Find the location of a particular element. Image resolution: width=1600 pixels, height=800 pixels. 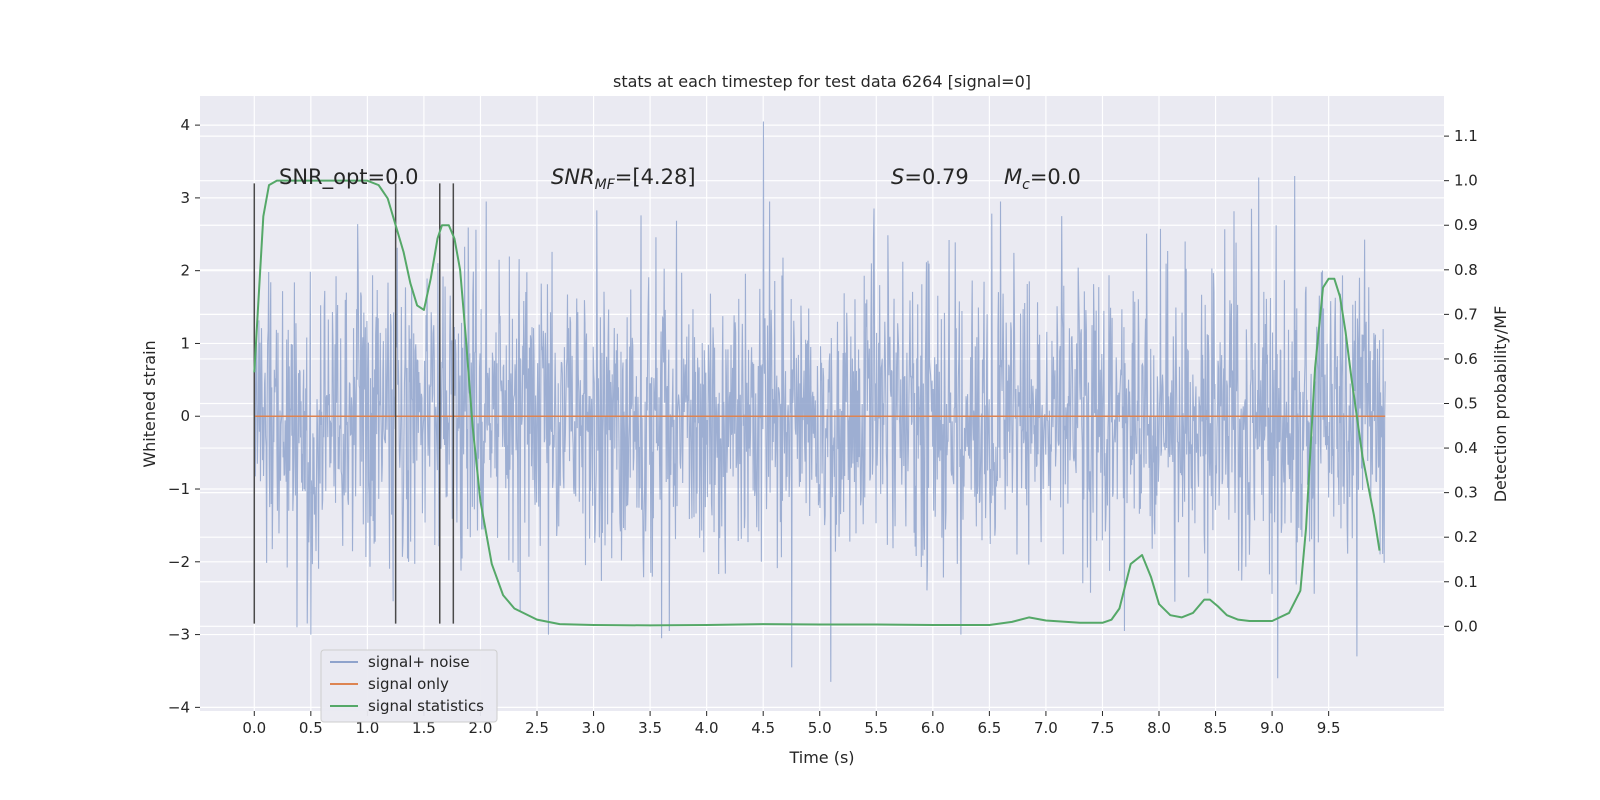

y-tick-label: −1 is located at coordinates (179, 489).